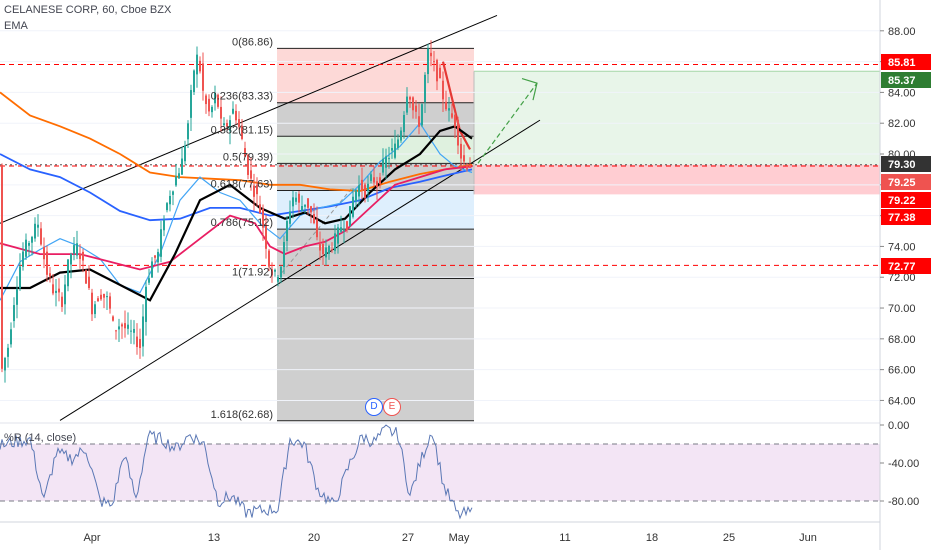 The height and width of the screenshot is (550, 932). What do you see at coordinates (902, 124) in the screenshot?
I see `price-tick-label: 82.00` at bounding box center [902, 124].